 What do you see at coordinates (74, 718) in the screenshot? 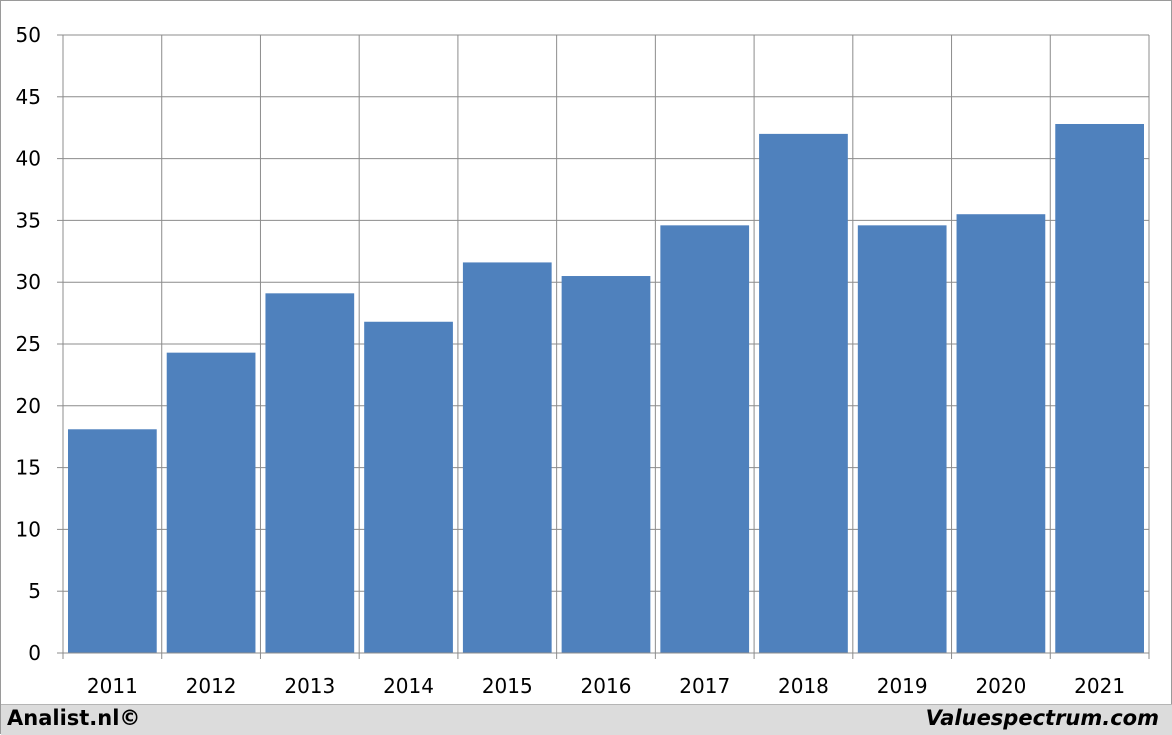
I see `footer-brand-left: Analist.nl©` at bounding box center [74, 718].